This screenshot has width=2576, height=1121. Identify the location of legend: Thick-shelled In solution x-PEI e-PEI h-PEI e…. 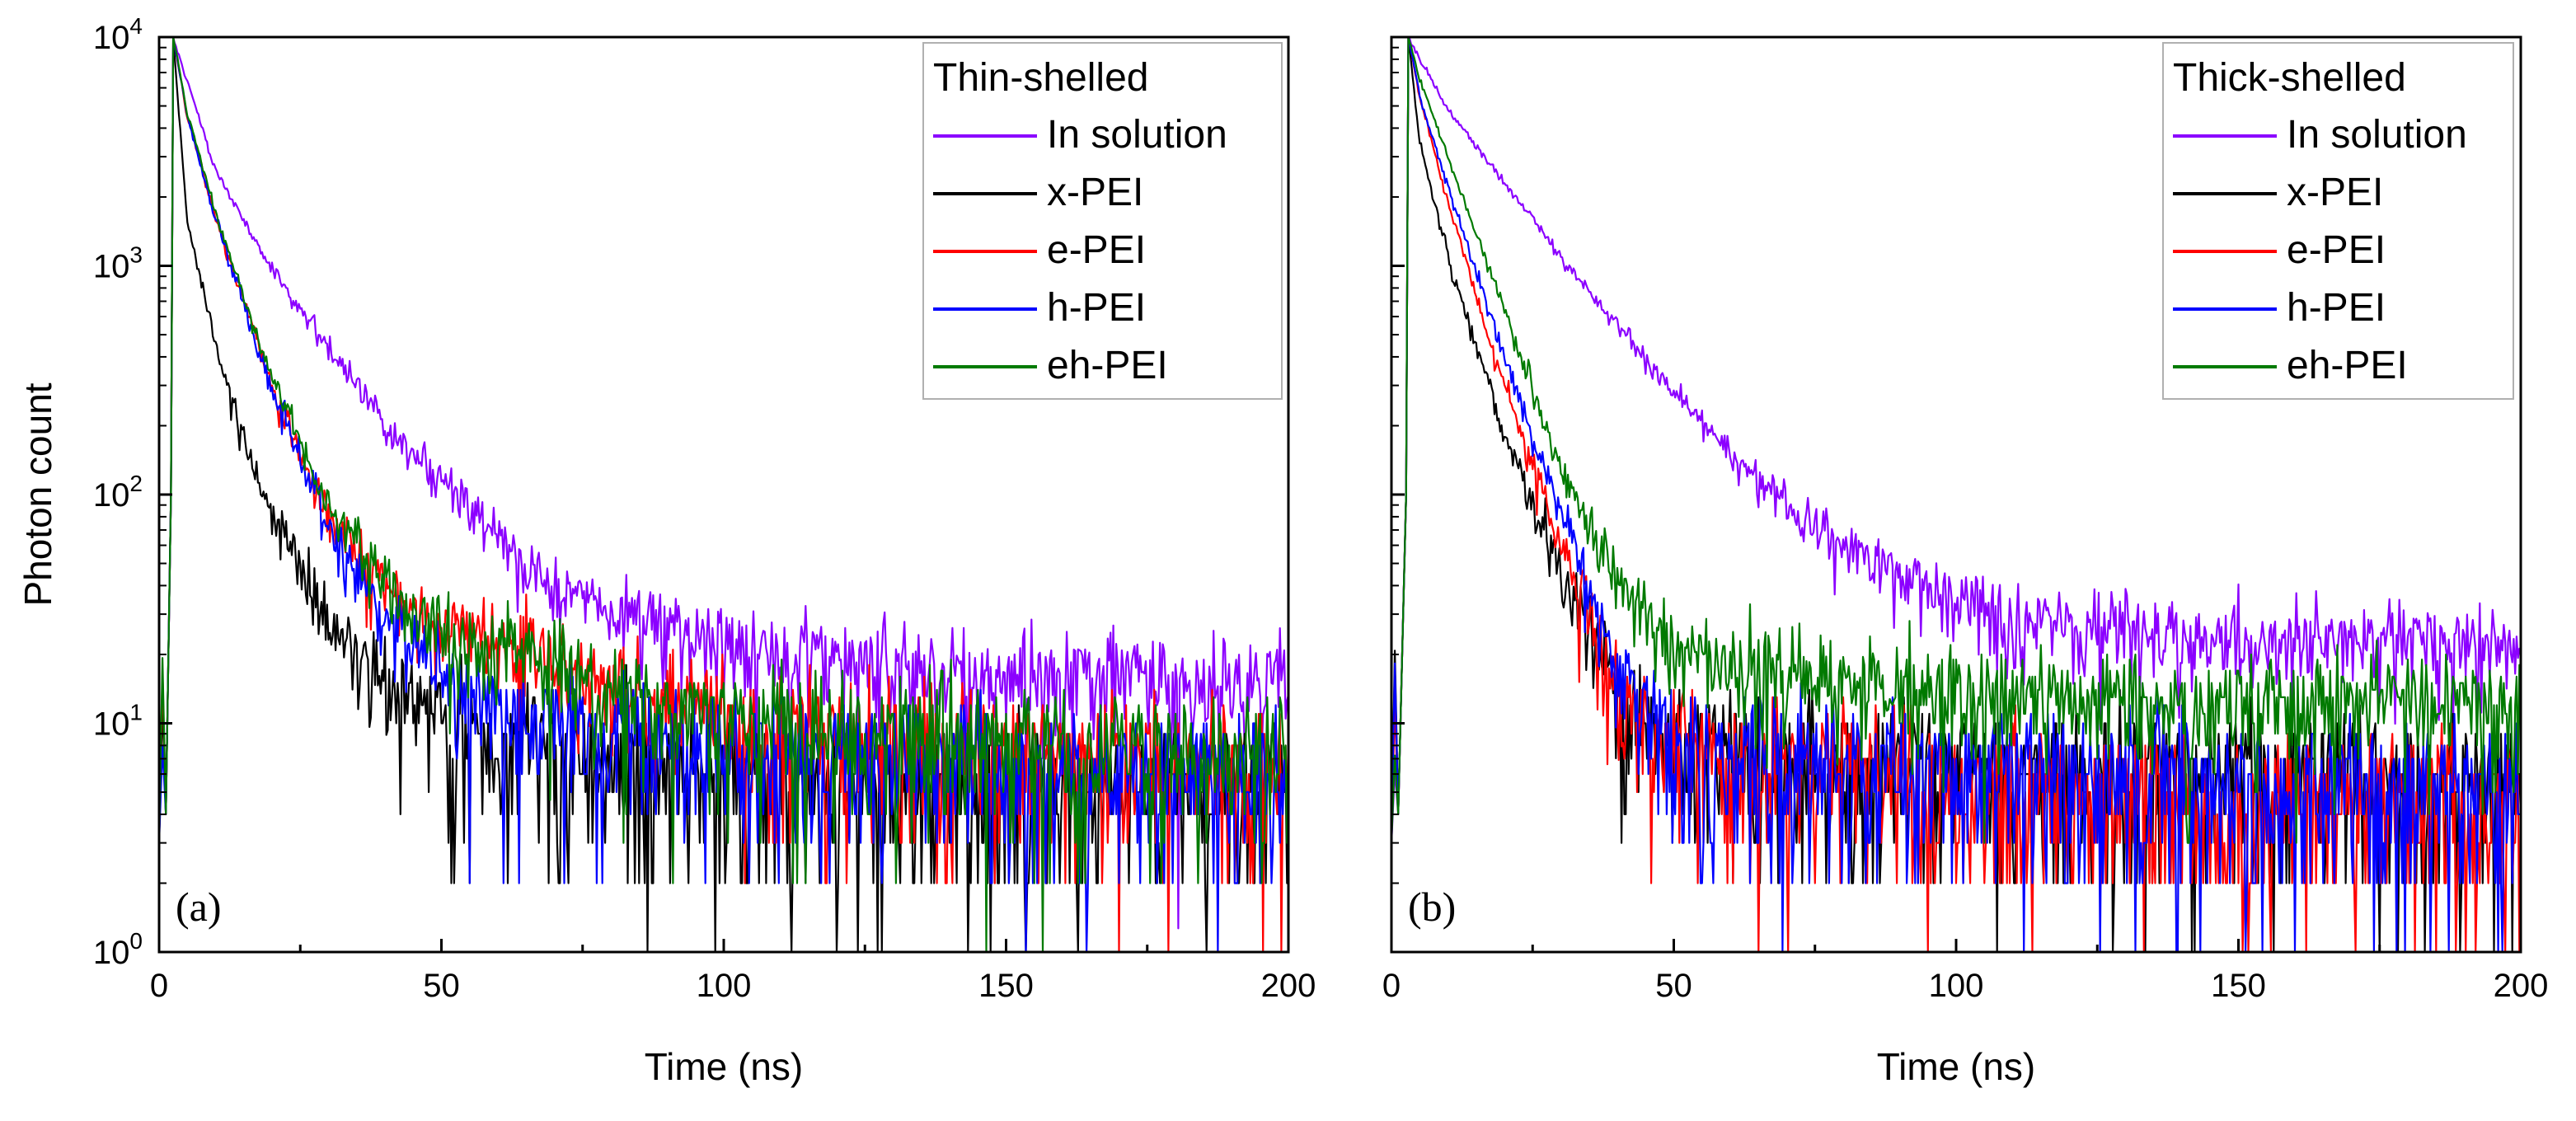
(2338, 221).